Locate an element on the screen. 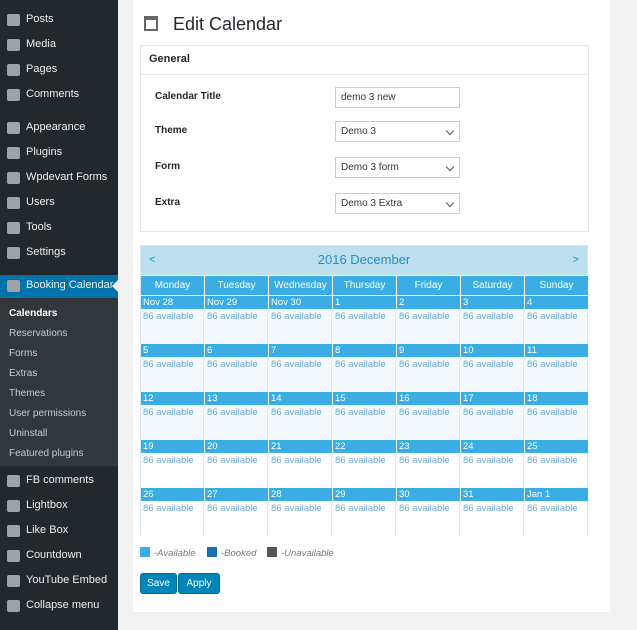 The width and height of the screenshot is (637, 630). submenu-item: Featured plugins is located at coordinates (46, 453).